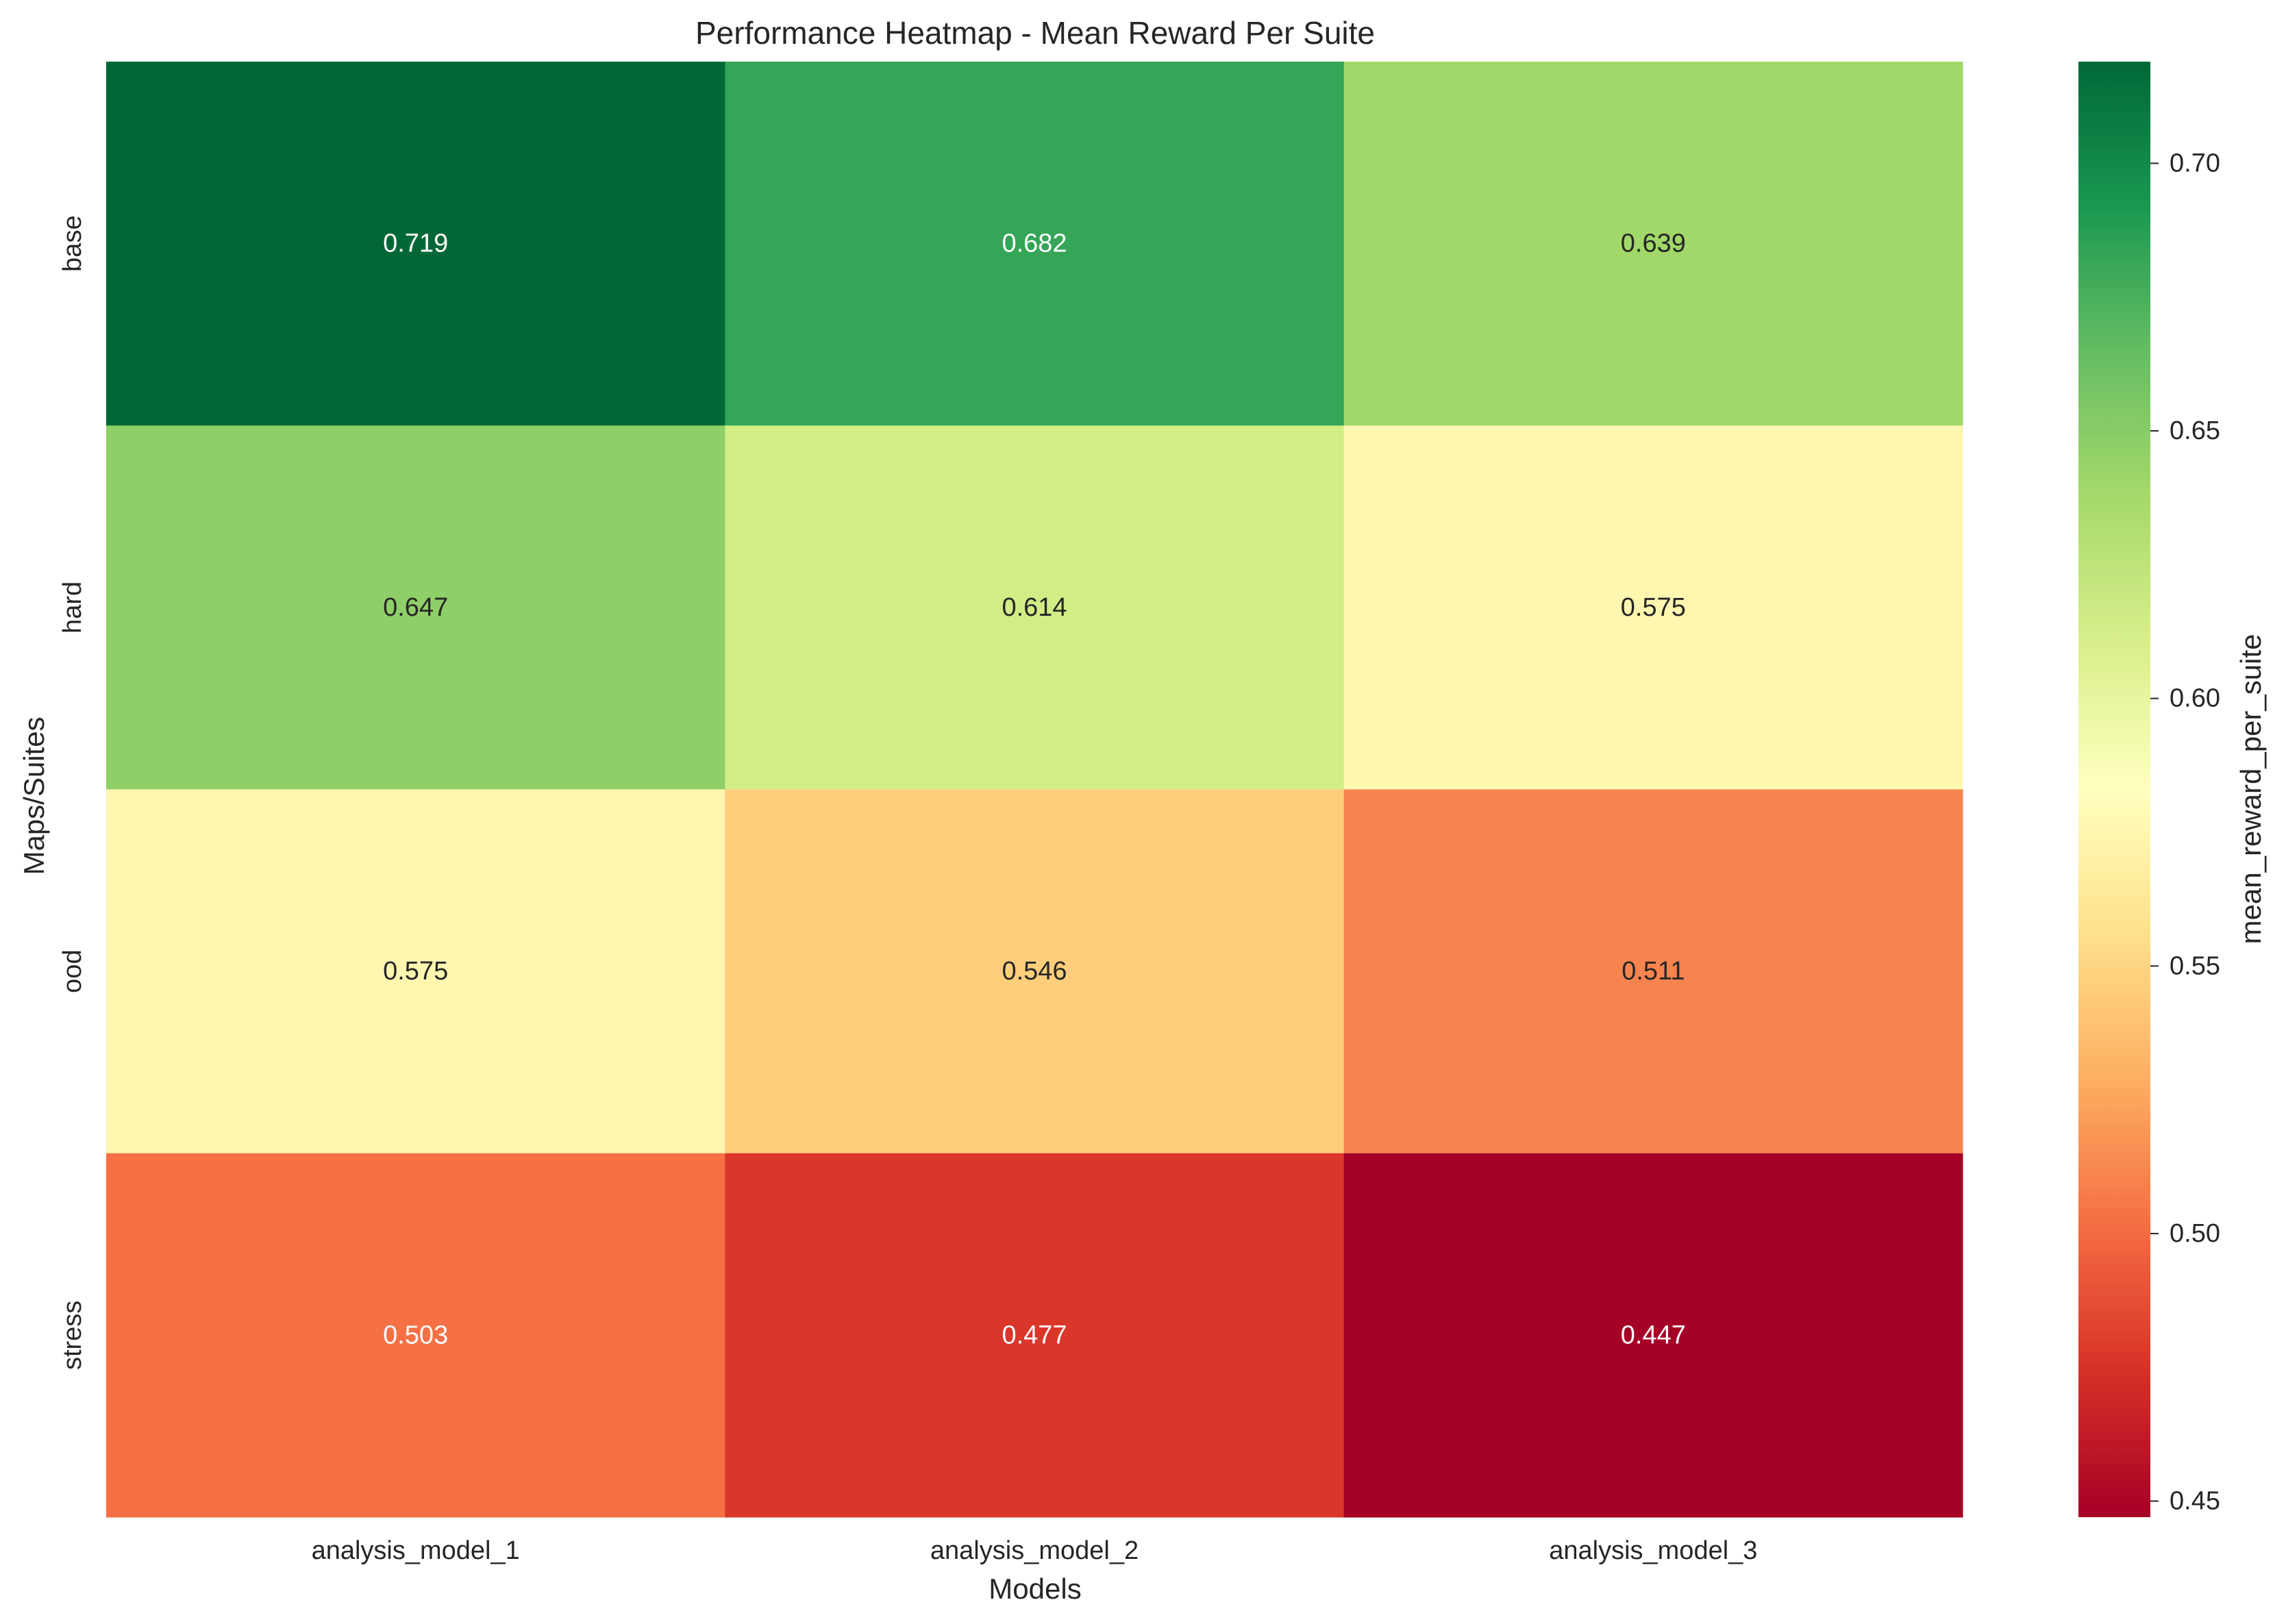 The width and height of the screenshot is (2286, 1624). I want to click on cell-value-label: 0.546, so click(1034, 971).